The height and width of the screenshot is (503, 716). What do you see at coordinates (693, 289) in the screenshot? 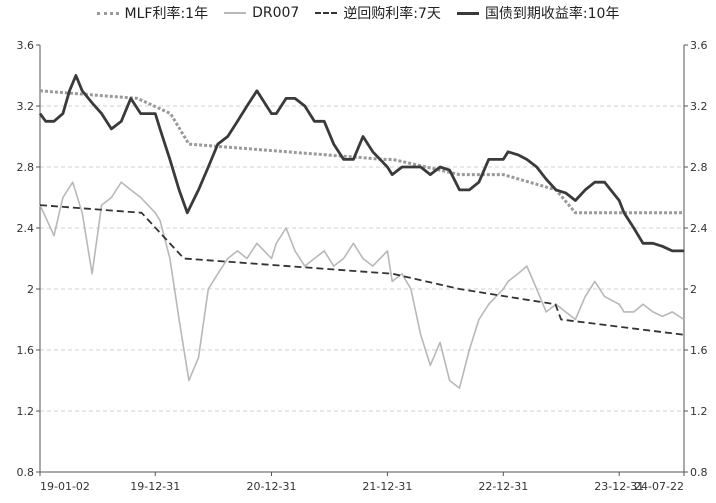
I see `y-tick-label-right: 2` at bounding box center [693, 289].